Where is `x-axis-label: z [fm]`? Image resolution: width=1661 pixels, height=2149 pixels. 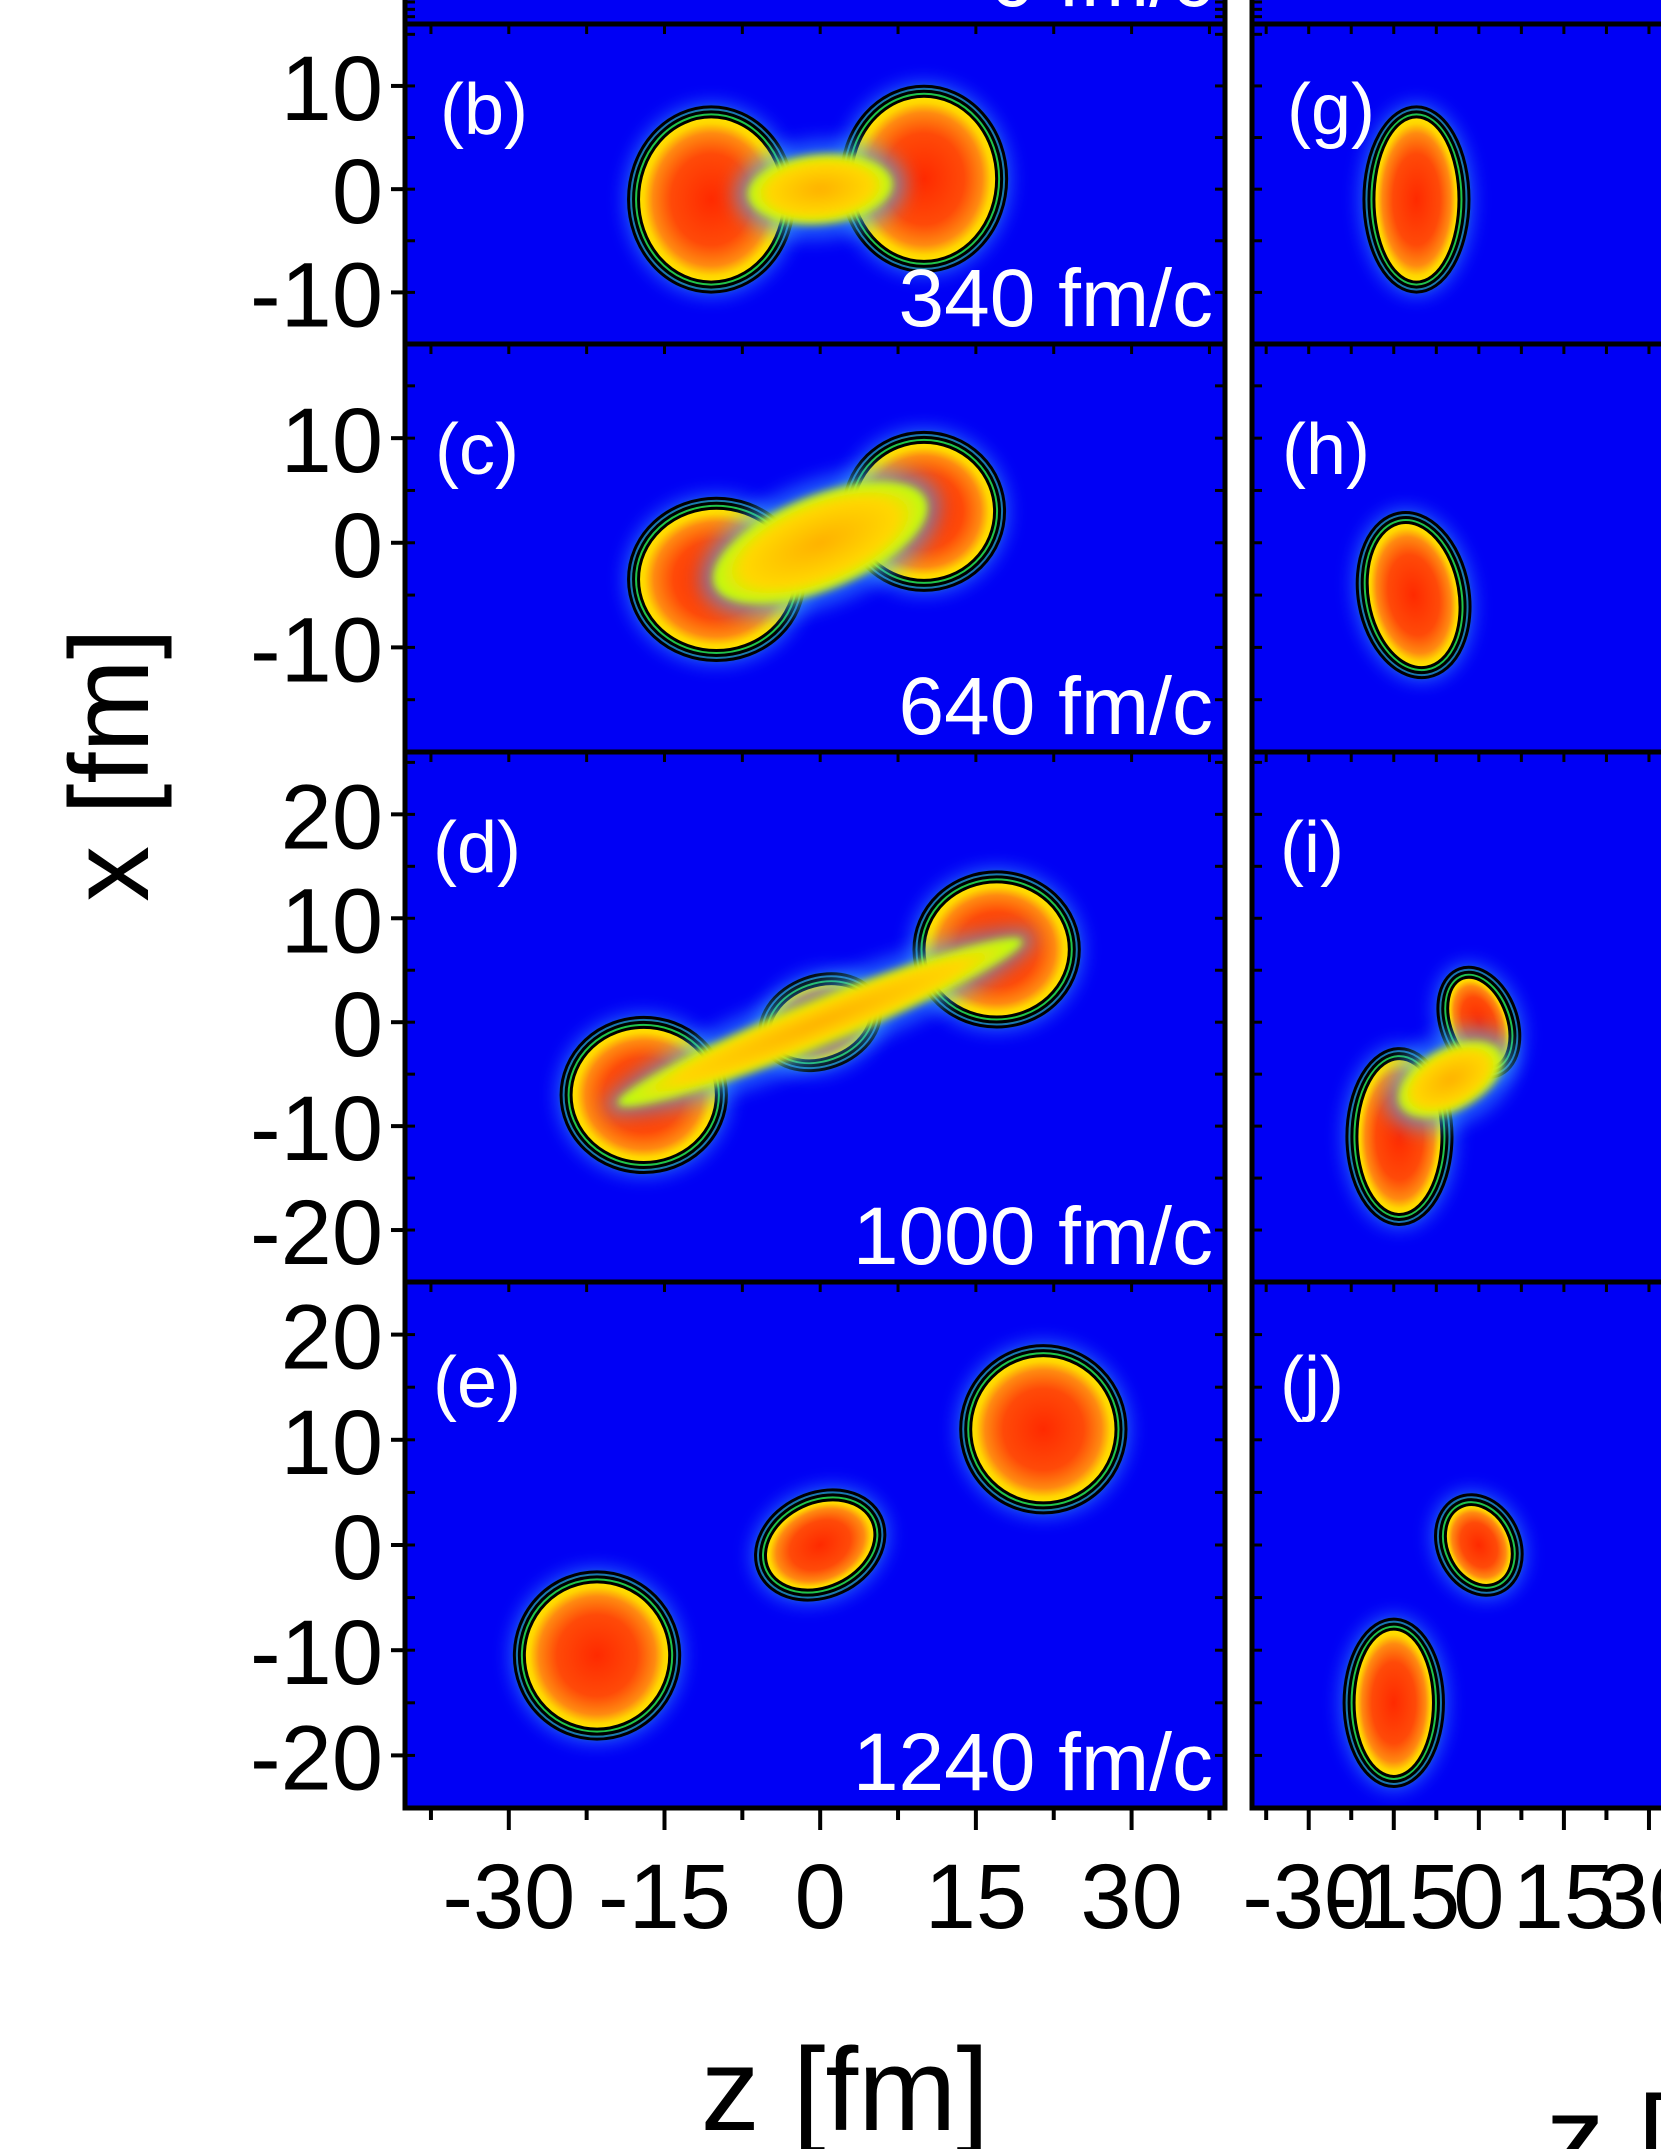
x-axis-label: z [fm] is located at coordinates (845, 2086).